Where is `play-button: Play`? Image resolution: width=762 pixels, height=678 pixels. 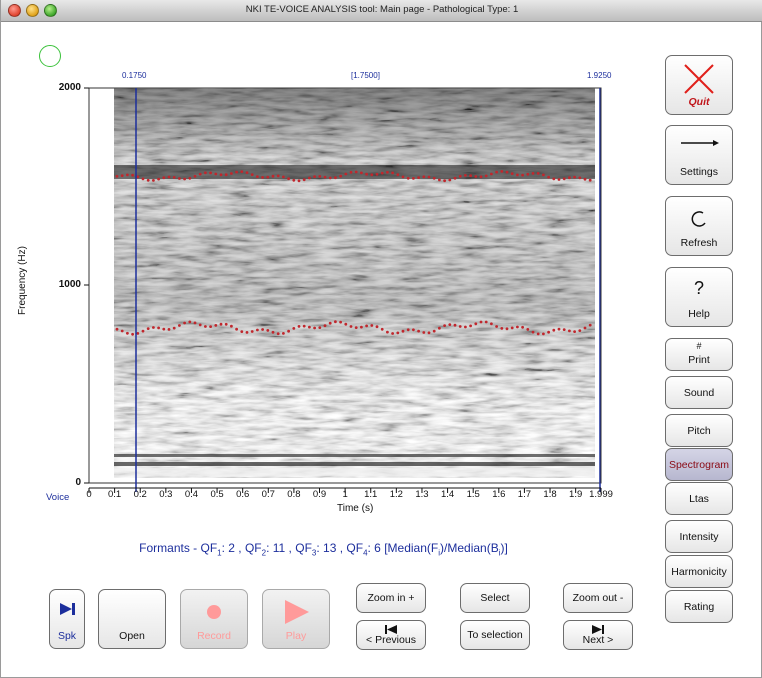 play-button: Play is located at coordinates (296, 619).